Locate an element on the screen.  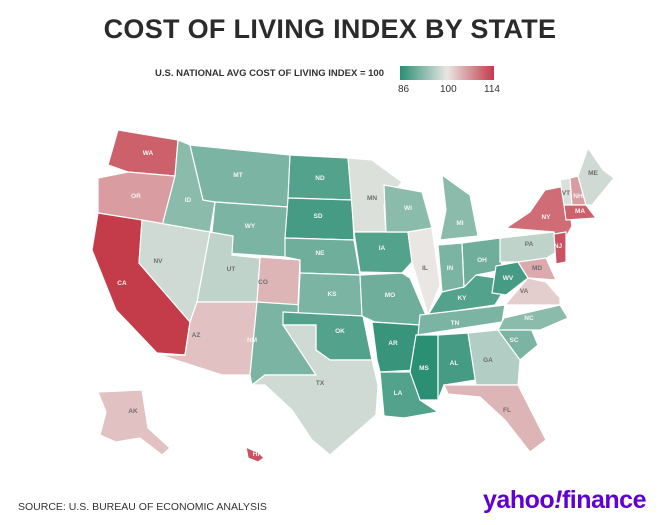
state-label-va: VA is located at coordinates (524, 291).